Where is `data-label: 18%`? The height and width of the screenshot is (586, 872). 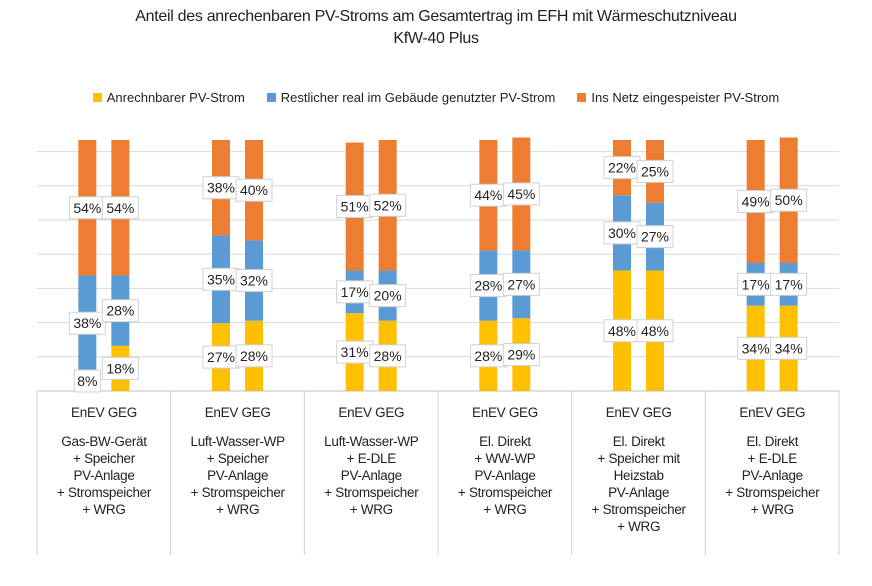 data-label: 18% is located at coordinates (120, 368).